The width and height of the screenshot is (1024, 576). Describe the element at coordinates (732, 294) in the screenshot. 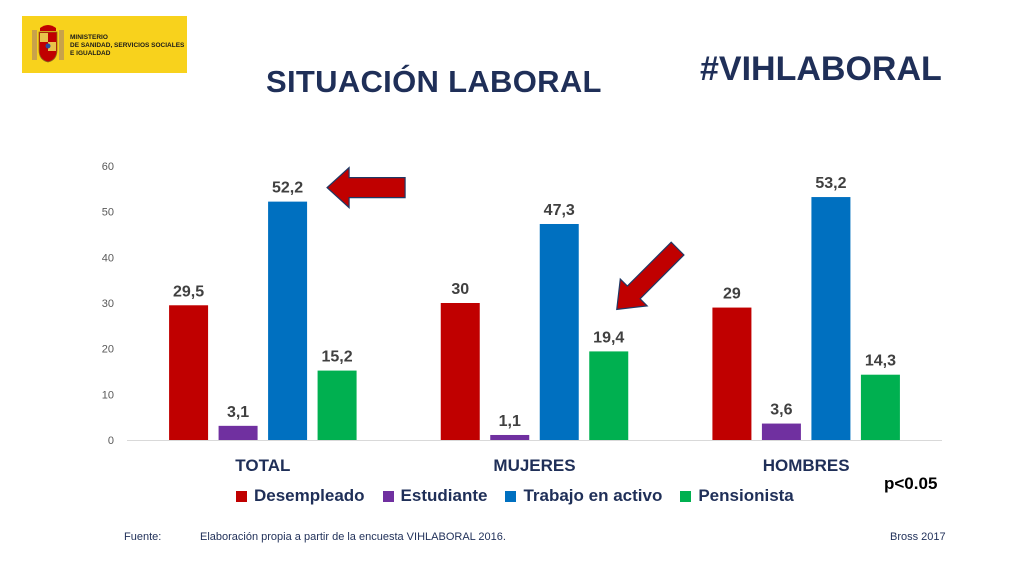

I see `data-label: 29` at that location.